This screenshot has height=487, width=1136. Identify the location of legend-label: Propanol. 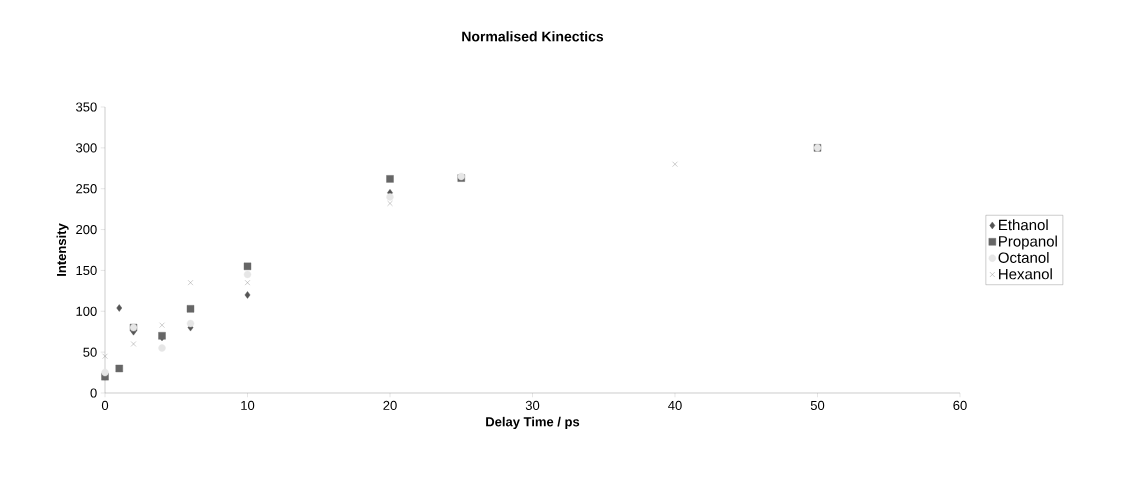
(1028, 242).